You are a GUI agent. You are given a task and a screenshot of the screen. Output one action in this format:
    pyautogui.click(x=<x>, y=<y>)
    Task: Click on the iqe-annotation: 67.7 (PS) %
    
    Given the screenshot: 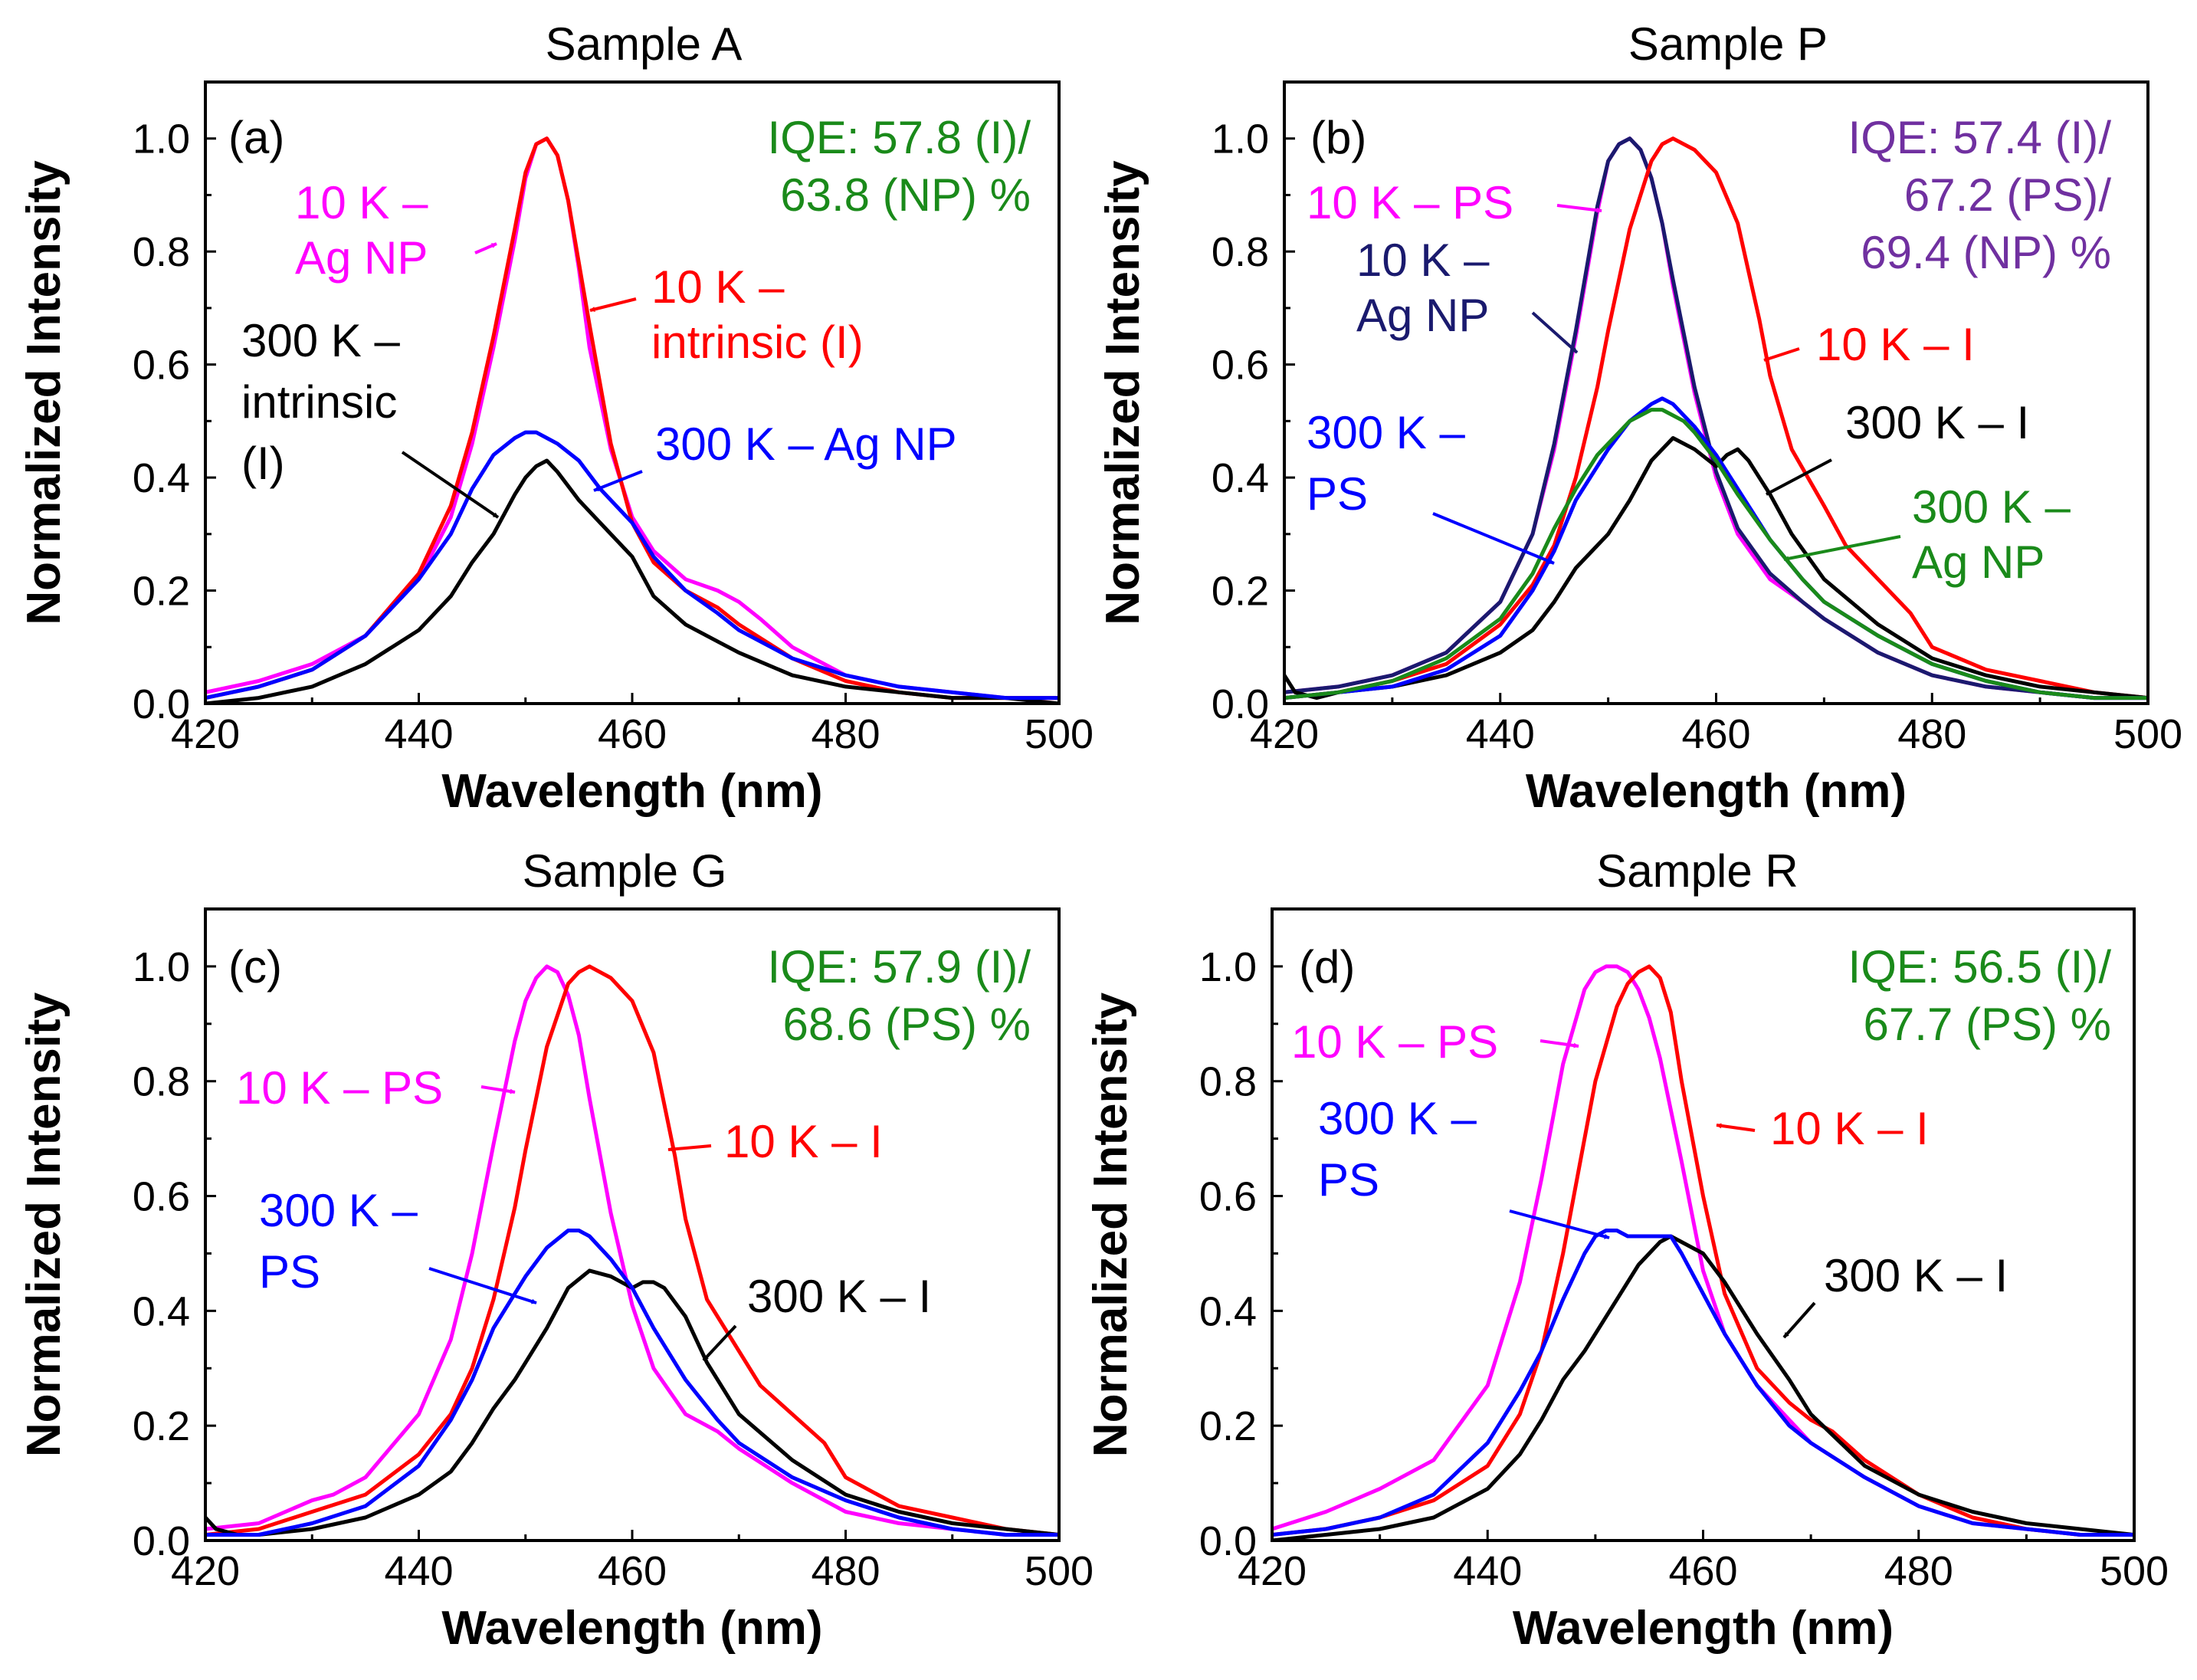 What is the action you would take?
    pyautogui.click(x=1988, y=1024)
    